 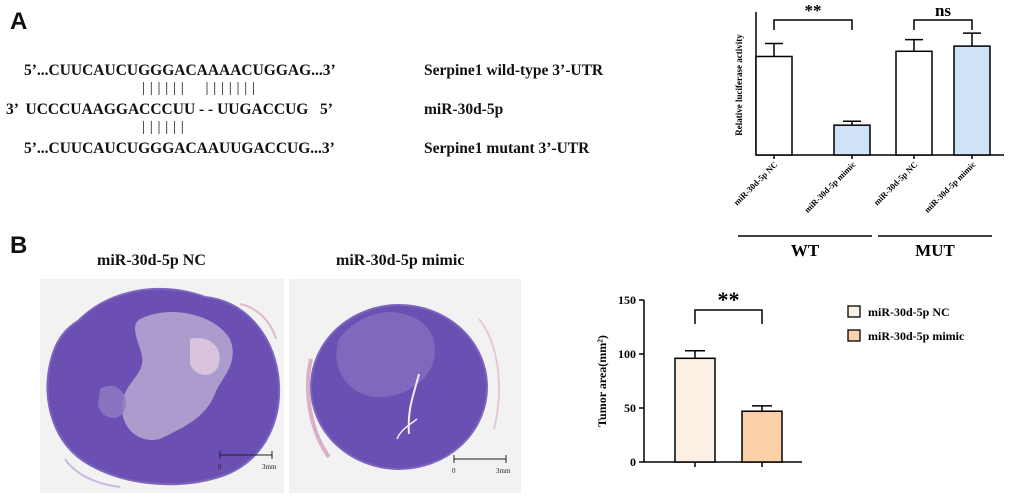 I want to click on histology-image-mimic: 0 3mm, so click(x=405, y=386).